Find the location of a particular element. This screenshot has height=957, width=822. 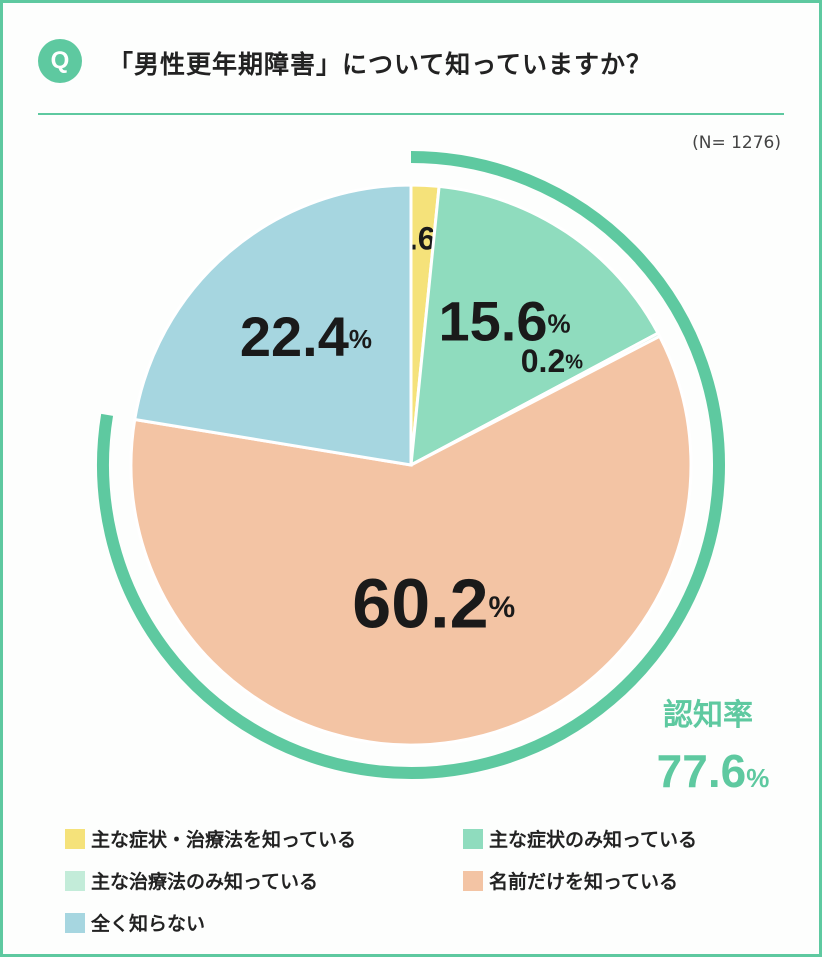

legend-item: 全く知らない is located at coordinates (135, 922).